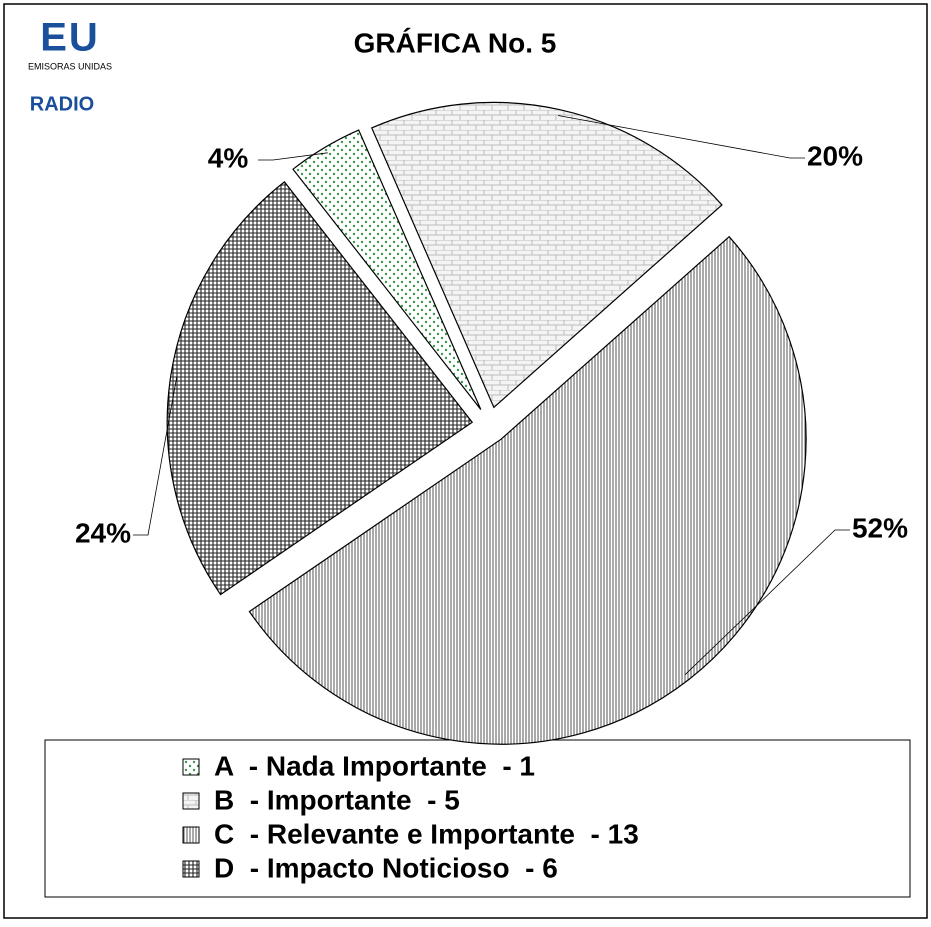  Describe the element at coordinates (70, 66) in the screenshot. I see `logo-subtitle: EMISORAS UNIDAS` at that location.